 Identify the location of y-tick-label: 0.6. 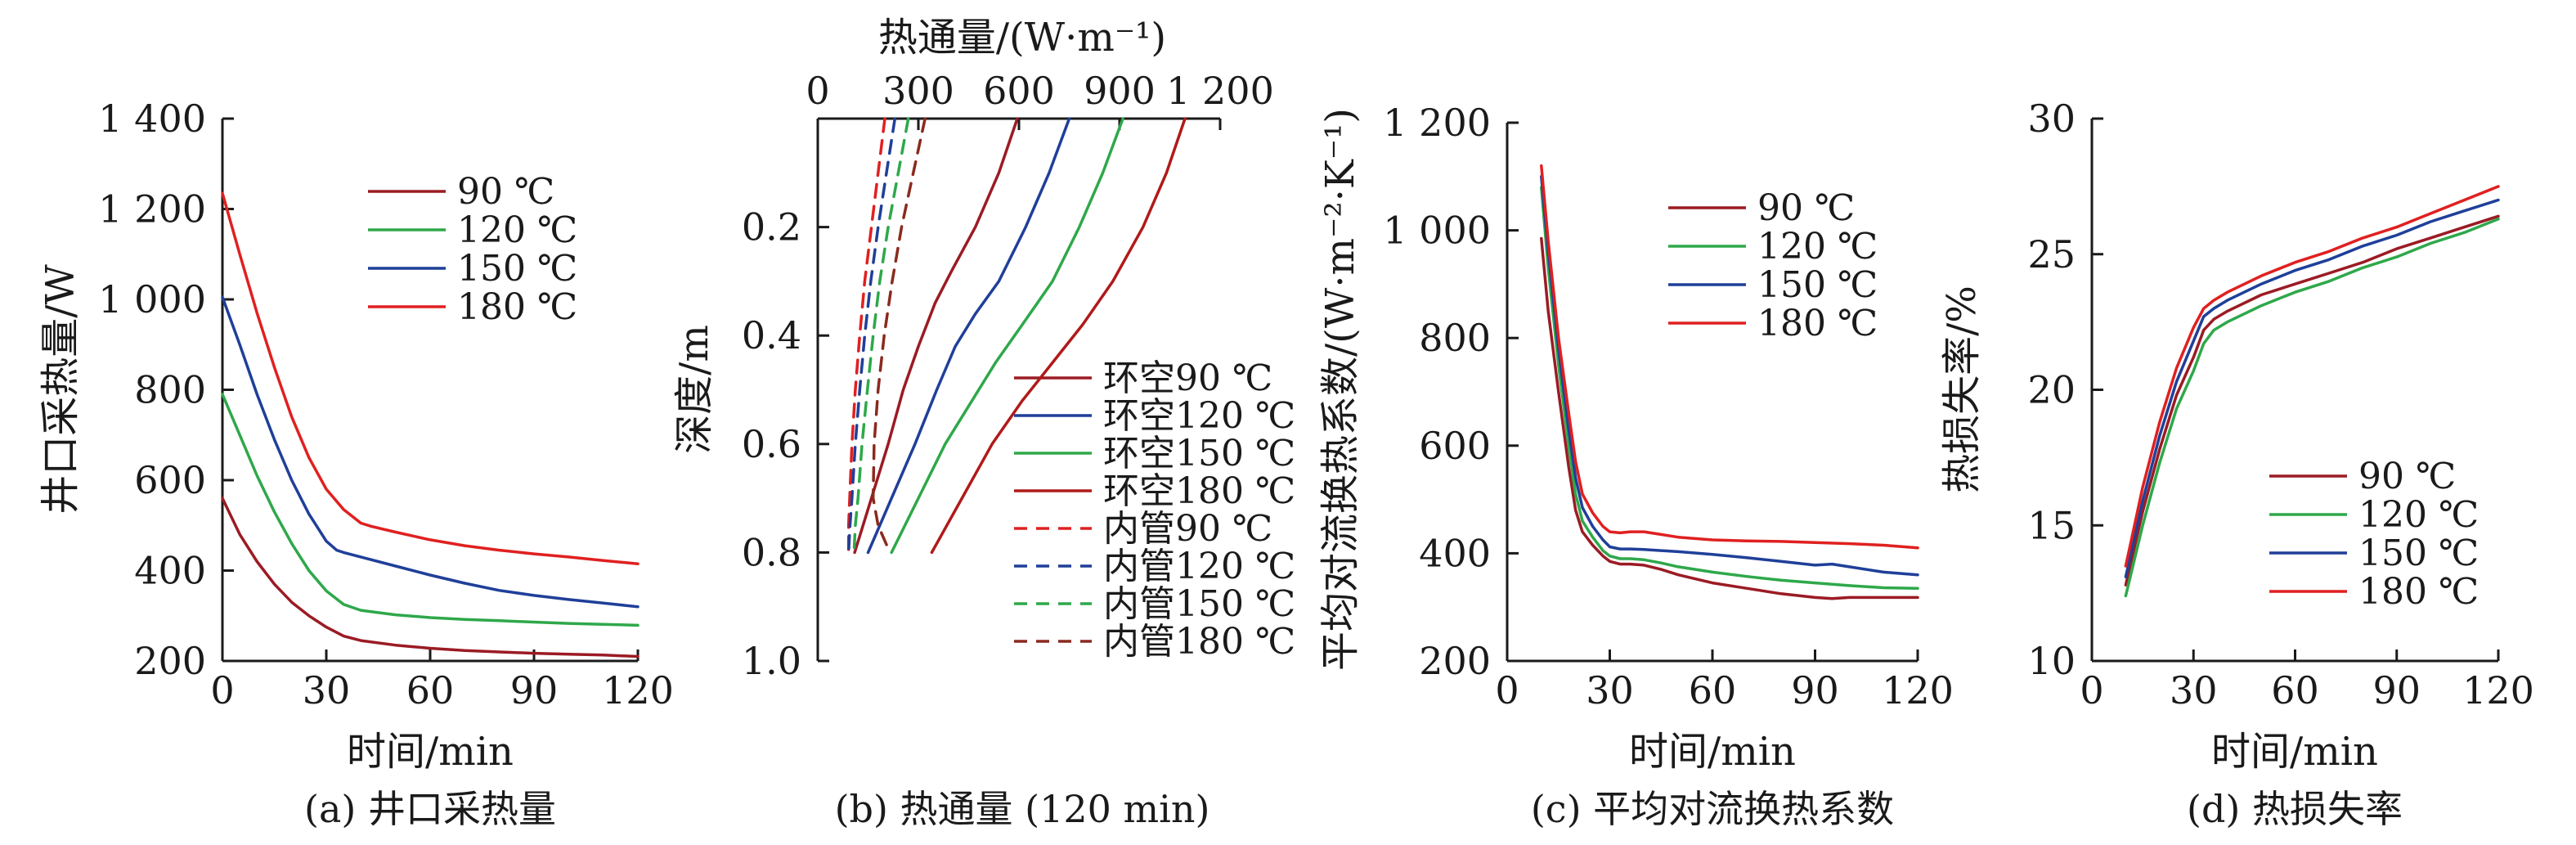
(771, 444).